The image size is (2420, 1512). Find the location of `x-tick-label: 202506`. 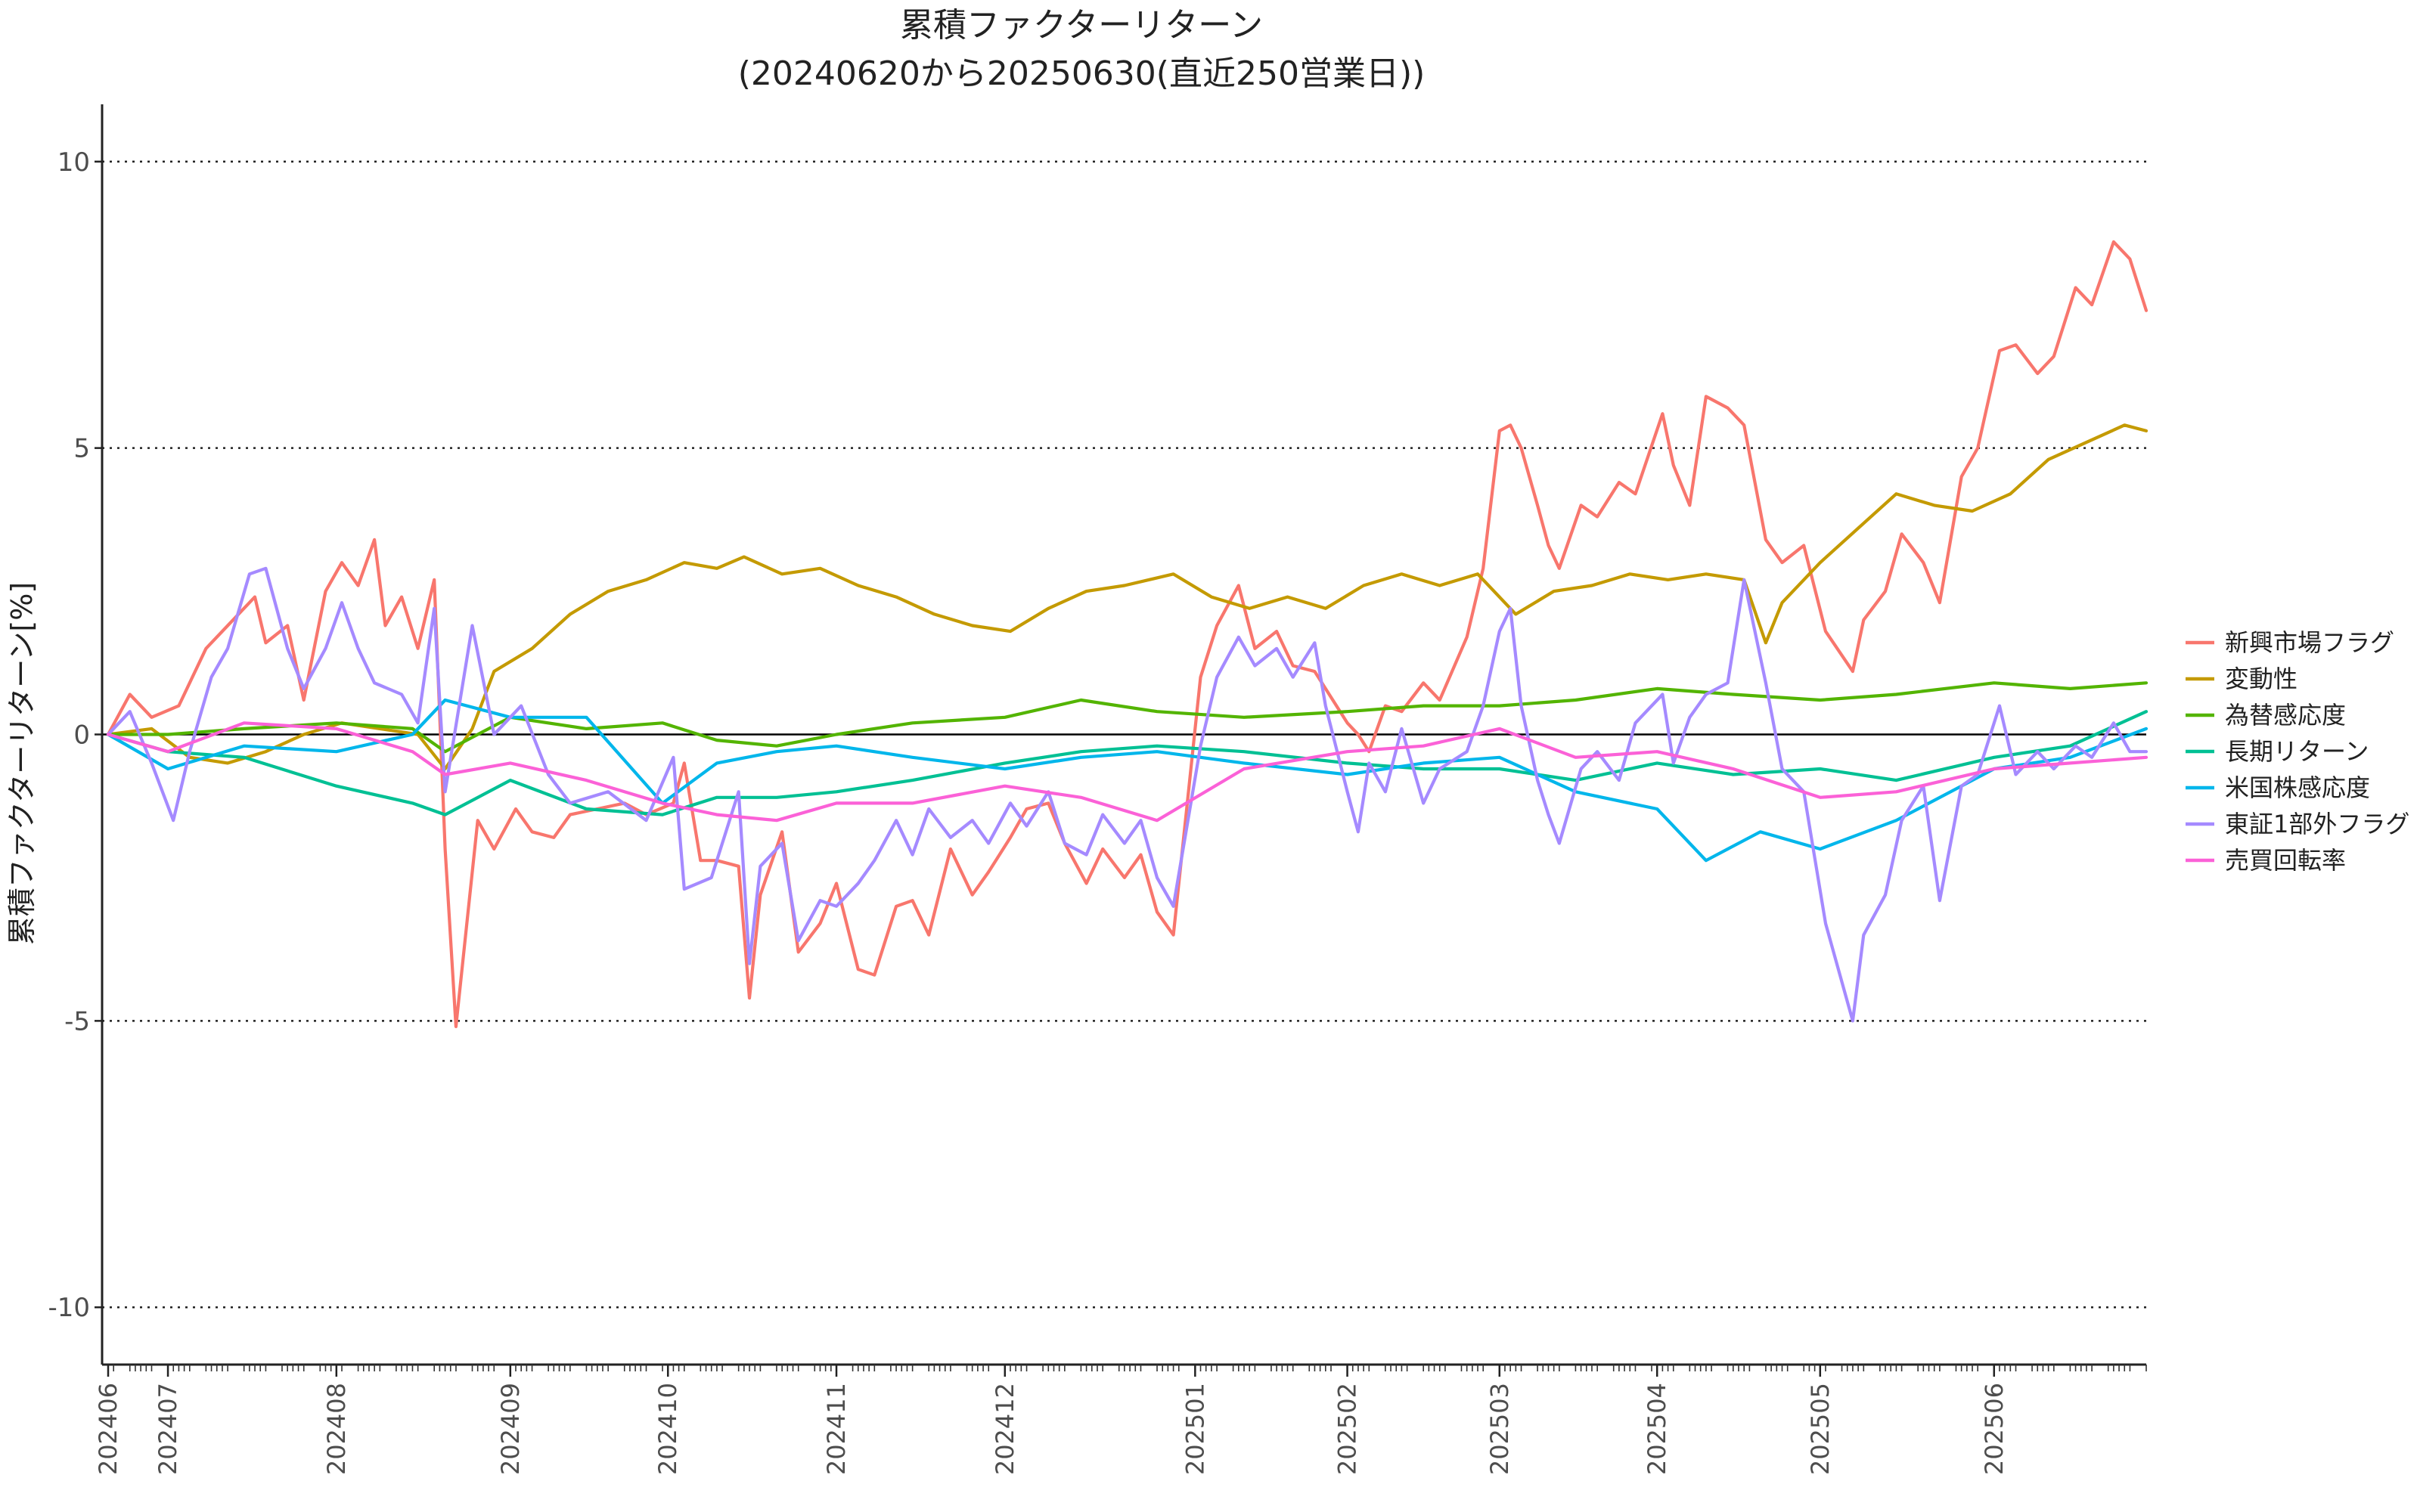

x-tick-label: 202506 is located at coordinates (1994, 1429).